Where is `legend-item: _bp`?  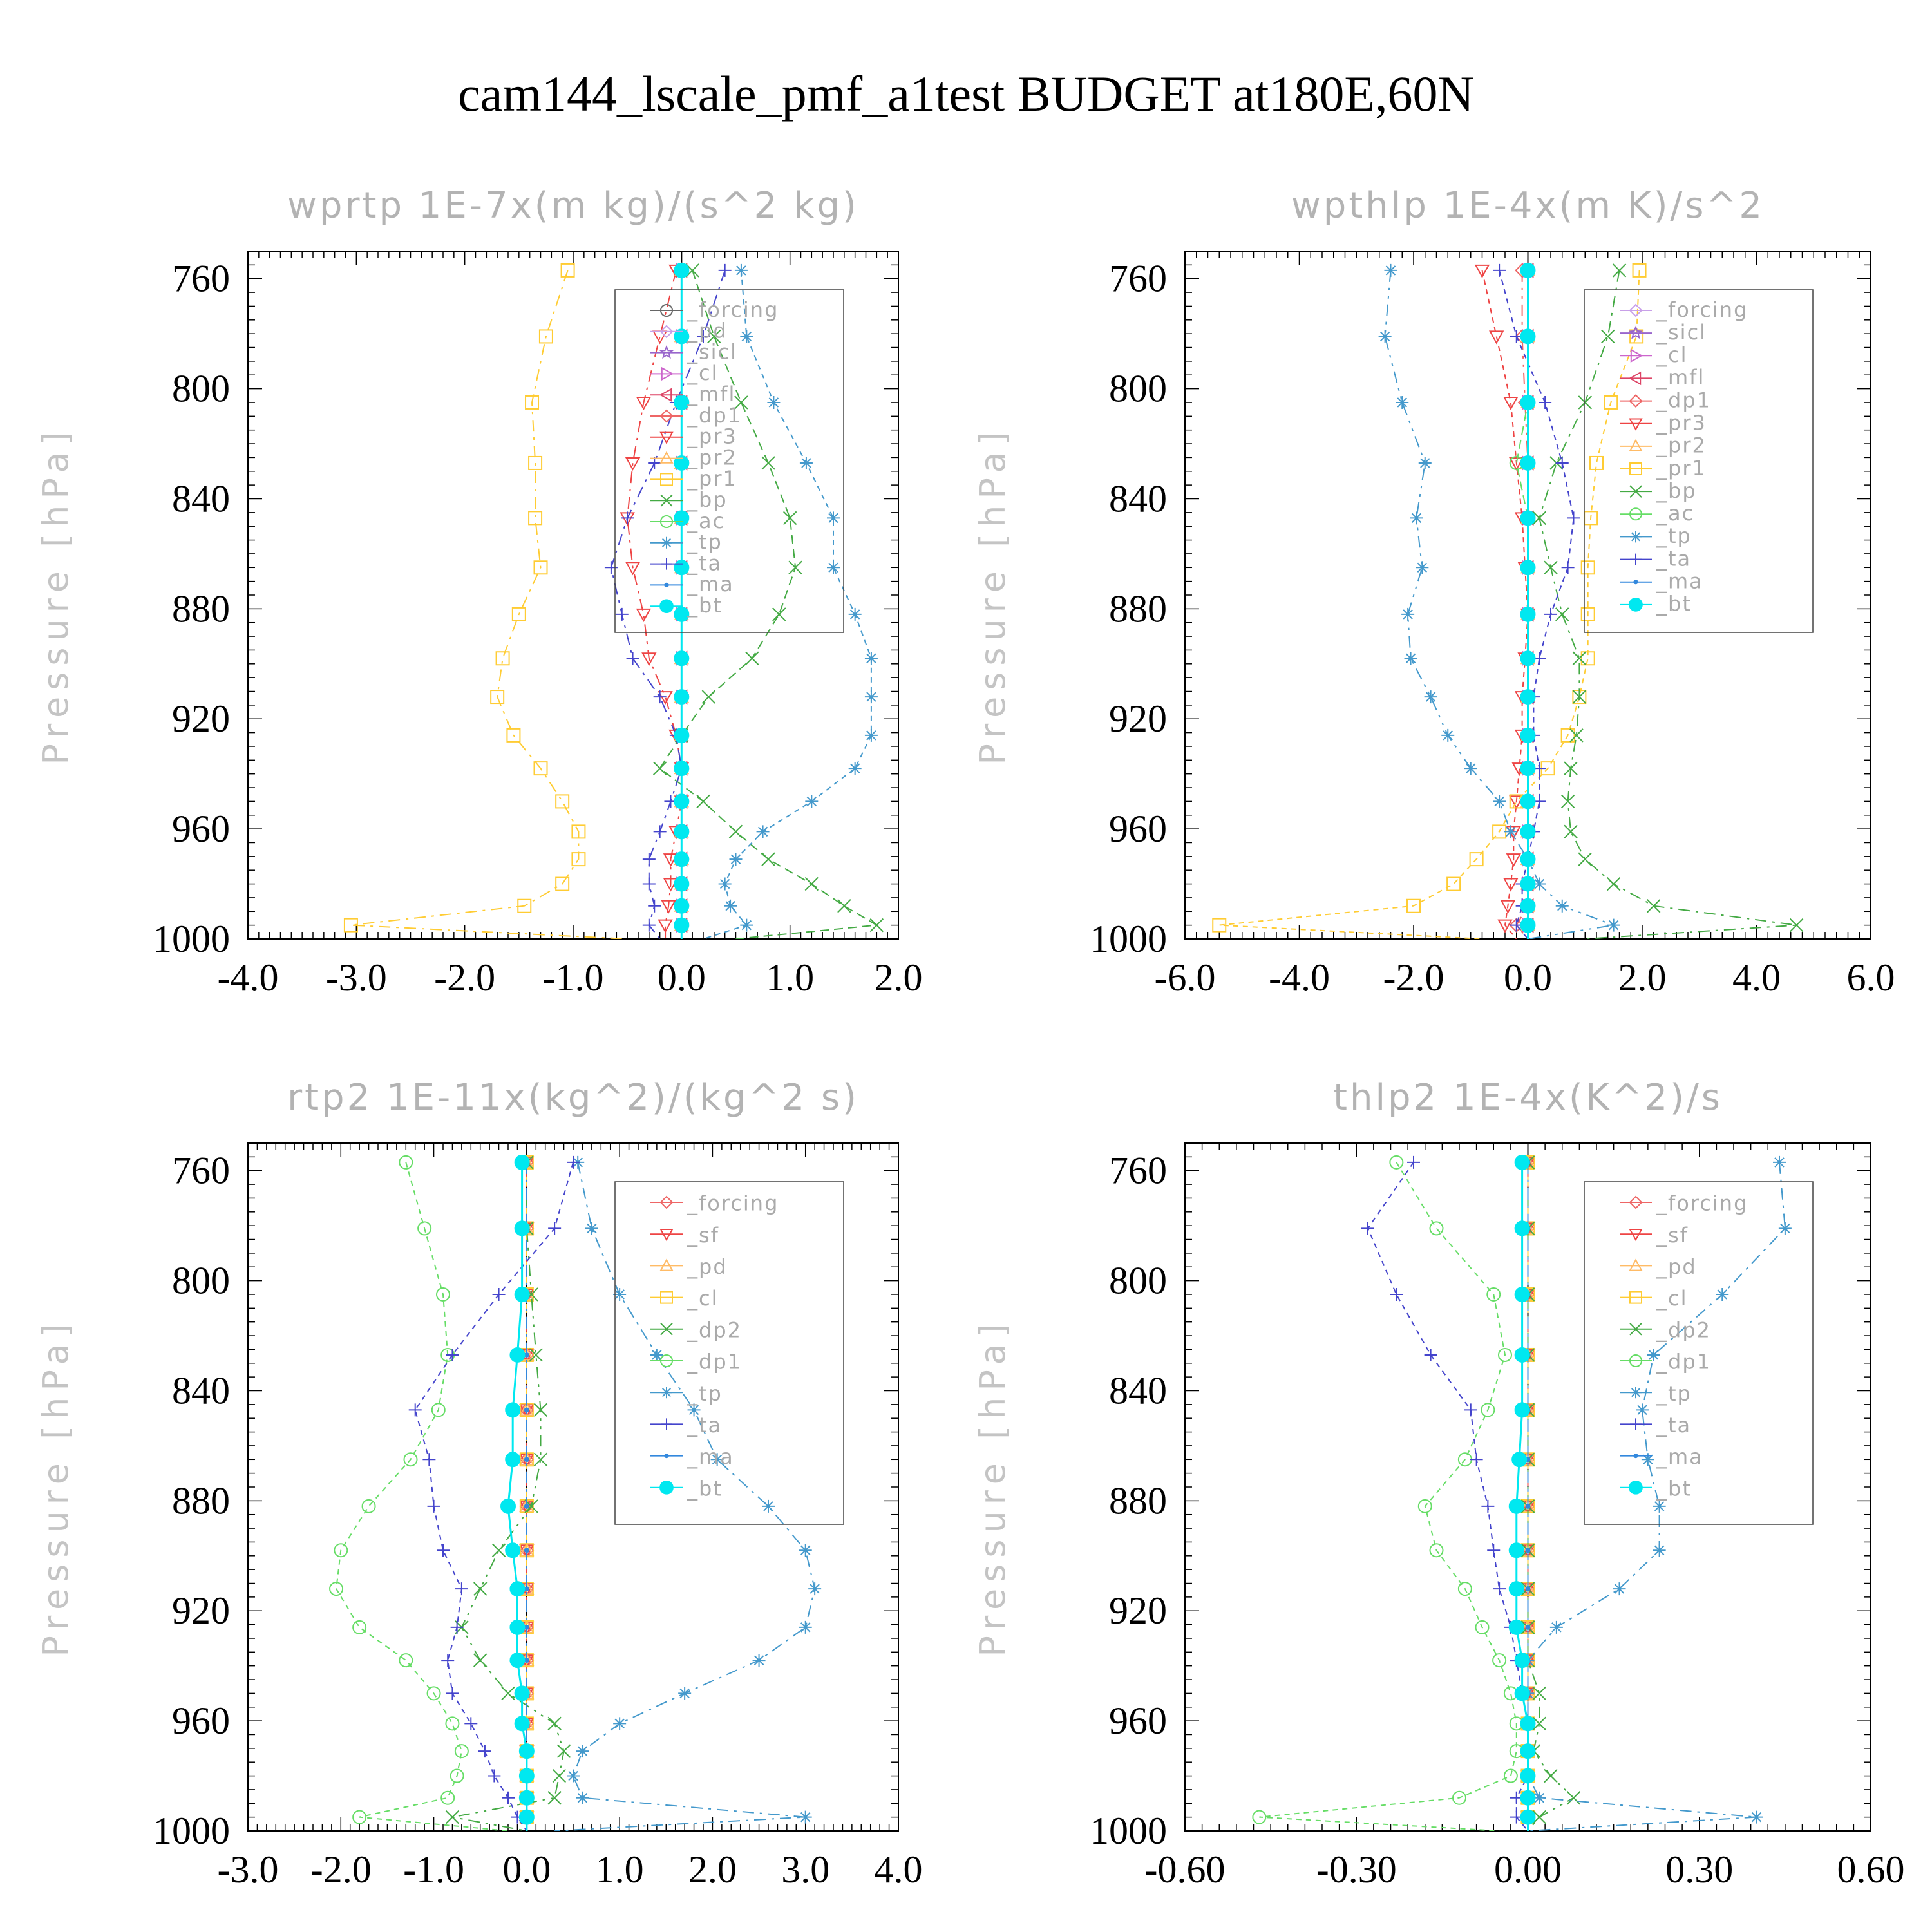
legend-item: _bp is located at coordinates (1659, 491).